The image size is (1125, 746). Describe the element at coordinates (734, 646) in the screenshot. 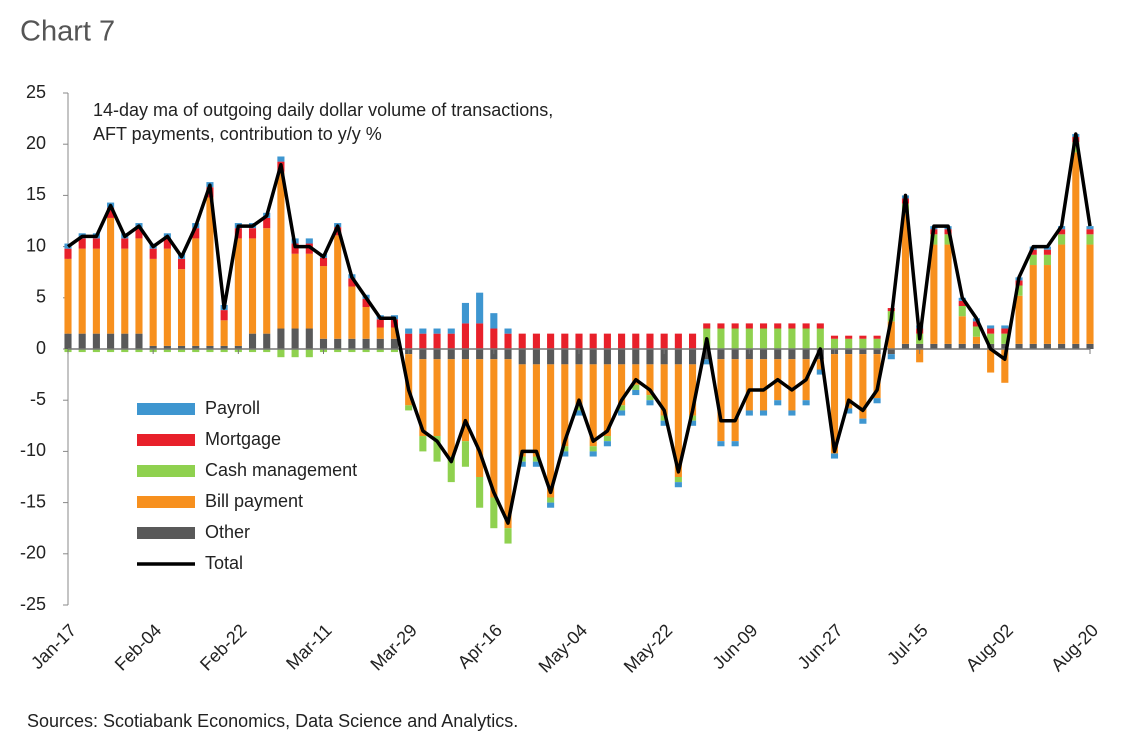

I see `x-tick-label: Jun-09` at that location.